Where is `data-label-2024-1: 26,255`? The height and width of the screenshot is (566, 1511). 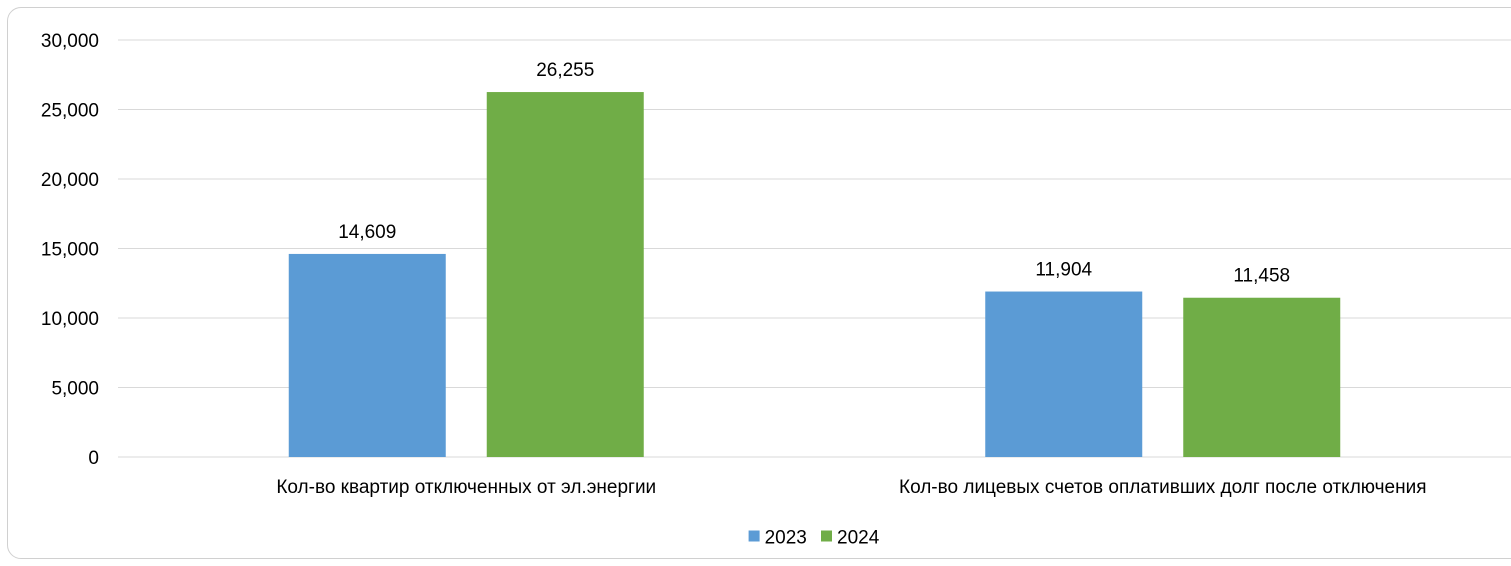 data-label-2024-1: 26,255 is located at coordinates (565, 70).